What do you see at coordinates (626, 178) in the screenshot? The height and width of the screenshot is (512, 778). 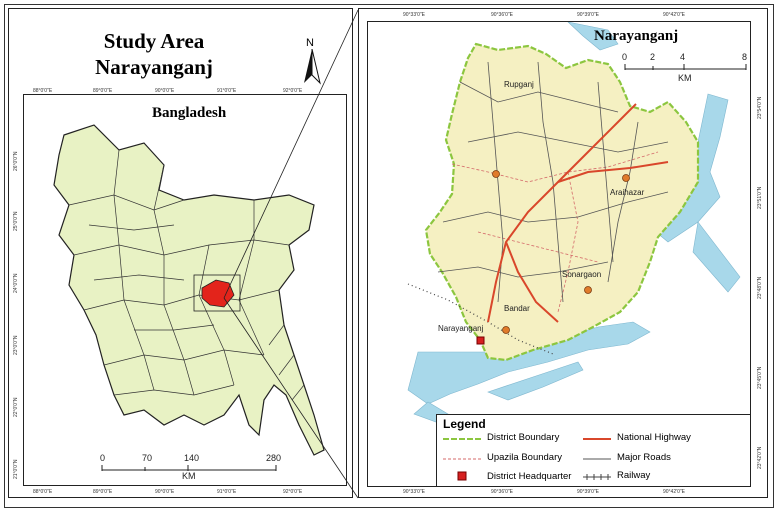 I see `hq-araihazar` at bounding box center [626, 178].